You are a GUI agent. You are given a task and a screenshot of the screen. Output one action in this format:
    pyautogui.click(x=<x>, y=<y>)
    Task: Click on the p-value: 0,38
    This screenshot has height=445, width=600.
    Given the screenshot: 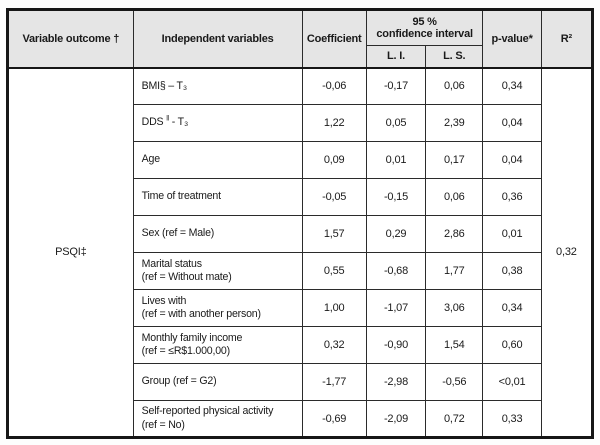 What is the action you would take?
    pyautogui.click(x=512, y=271)
    